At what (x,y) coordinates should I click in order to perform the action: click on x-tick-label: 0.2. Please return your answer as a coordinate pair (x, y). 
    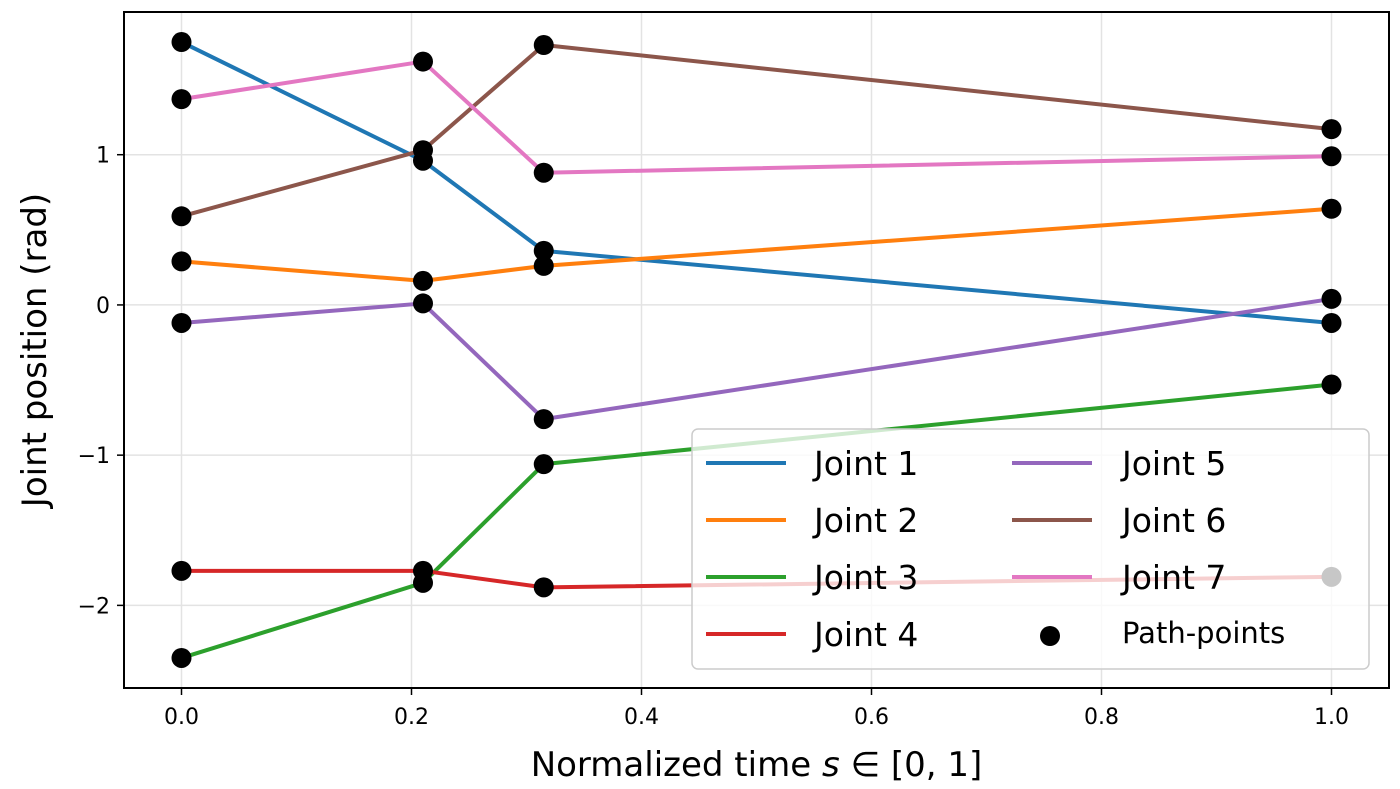
    Looking at the image, I should click on (411, 717).